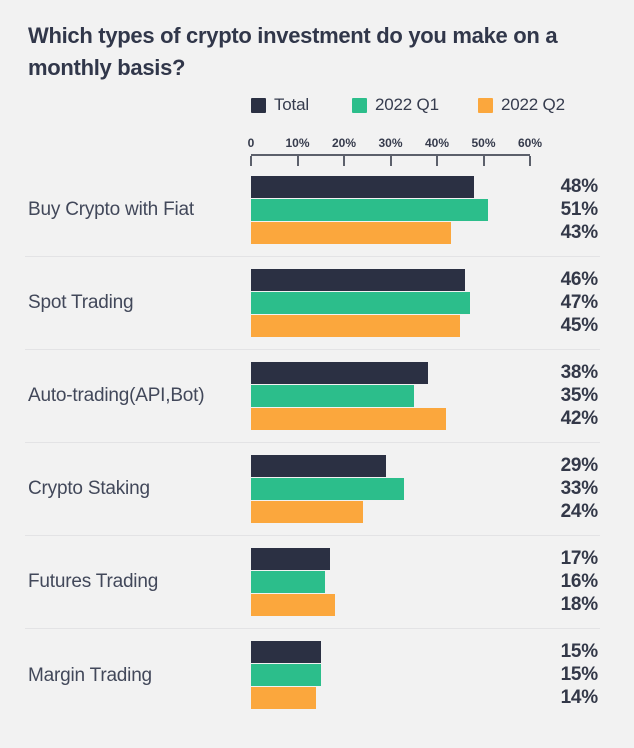  I want to click on x-axis-tick-label: 20%, so click(344, 143).